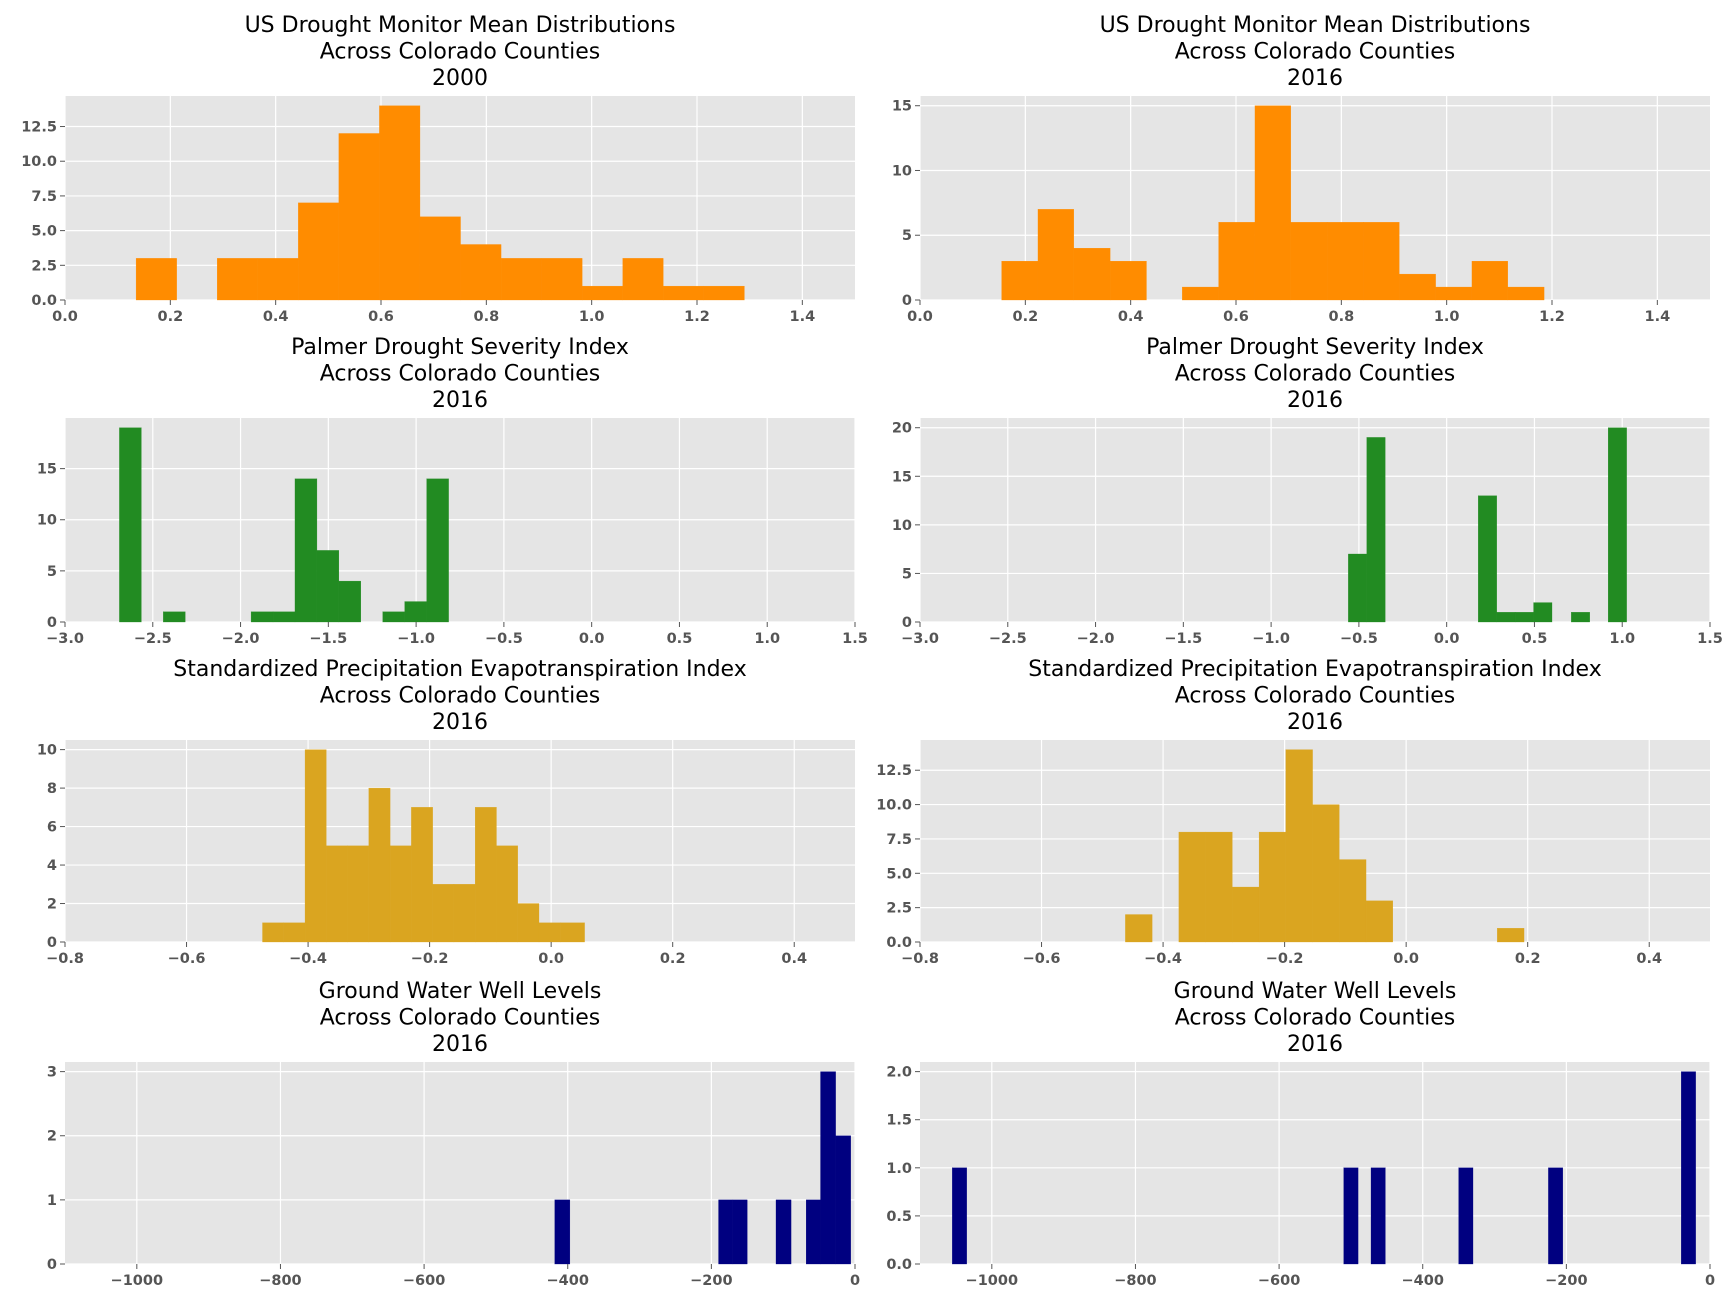 The height and width of the screenshot is (1296, 1728). What do you see at coordinates (65, 639) in the screenshot?
I see `x-tick-label: −3.0` at bounding box center [65, 639].